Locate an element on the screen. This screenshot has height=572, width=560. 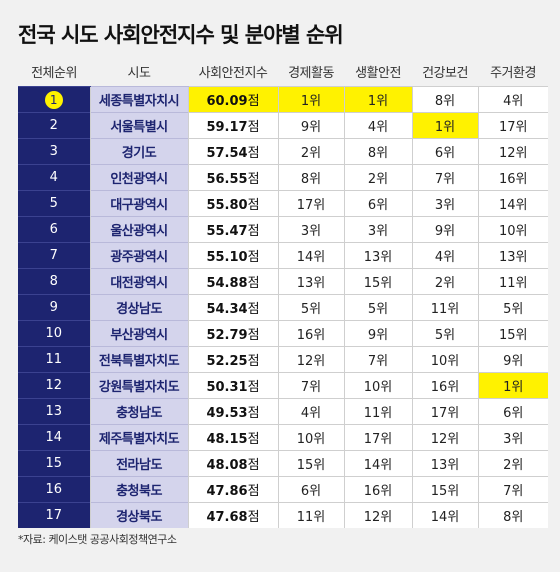
housing-rank-cell: 7위 is located at coordinates (512, 489).